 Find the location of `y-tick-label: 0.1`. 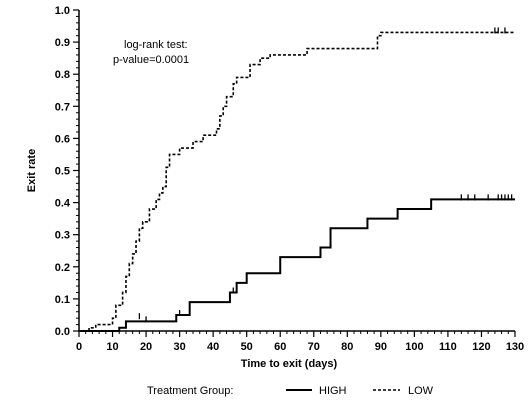

y-tick-label: 0.1 is located at coordinates (62, 300).